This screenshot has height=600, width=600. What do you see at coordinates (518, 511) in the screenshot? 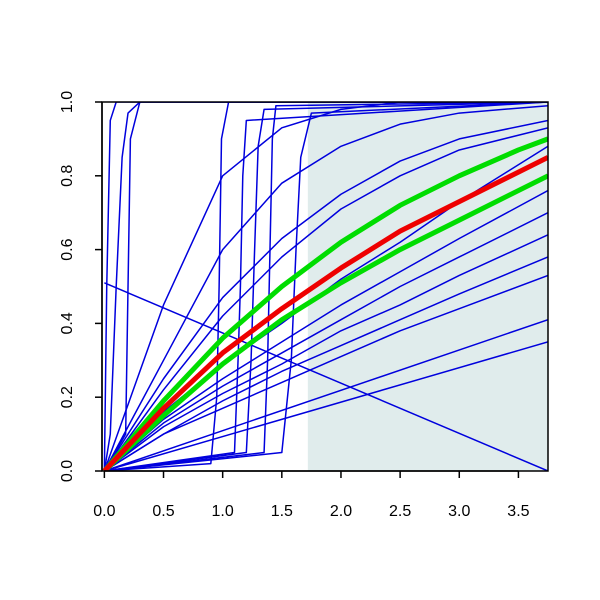
I see `x-tick-label: 3.5` at bounding box center [518, 511].